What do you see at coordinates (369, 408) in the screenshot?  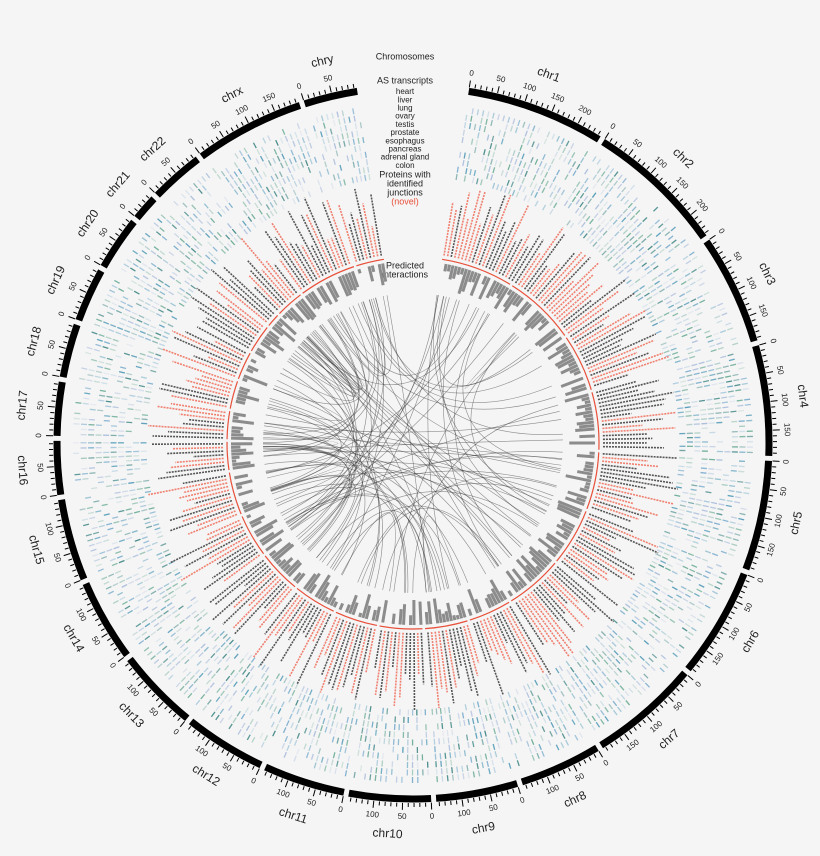 I see `link` at bounding box center [369, 408].